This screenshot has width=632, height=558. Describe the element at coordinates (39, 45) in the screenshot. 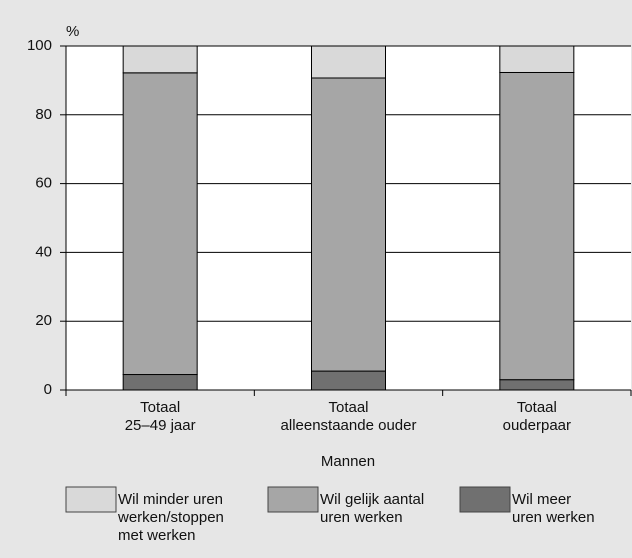

I see `y-tick-label: 100` at that location.